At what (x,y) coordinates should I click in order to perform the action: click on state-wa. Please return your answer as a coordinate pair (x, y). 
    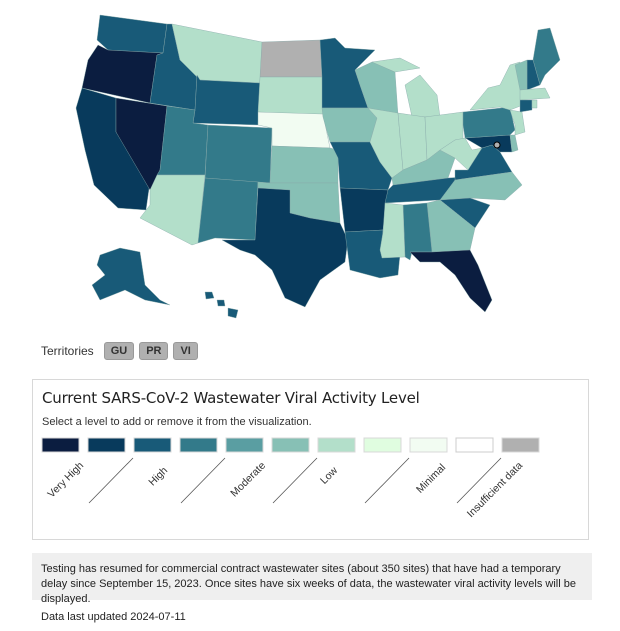
    Looking at the image, I should click on (132, 34).